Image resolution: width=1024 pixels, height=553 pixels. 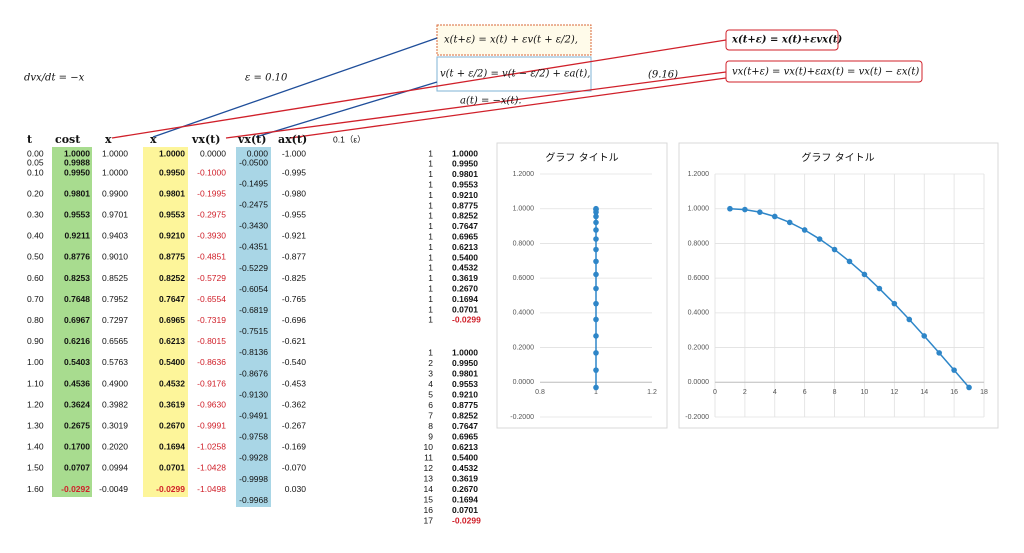 What do you see at coordinates (465, 394) in the screenshot?
I see `list-value: 0.9210` at bounding box center [465, 394].